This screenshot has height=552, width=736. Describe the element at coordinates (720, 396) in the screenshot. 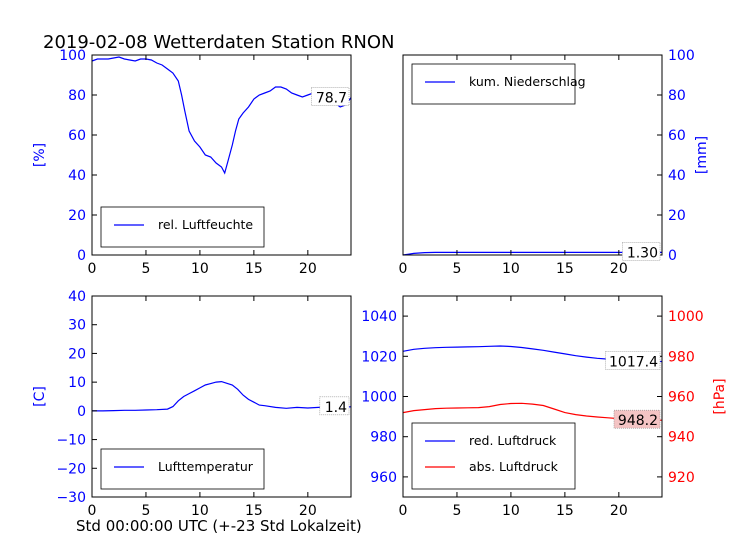

I see `y-axis-label: [hPa]` at that location.